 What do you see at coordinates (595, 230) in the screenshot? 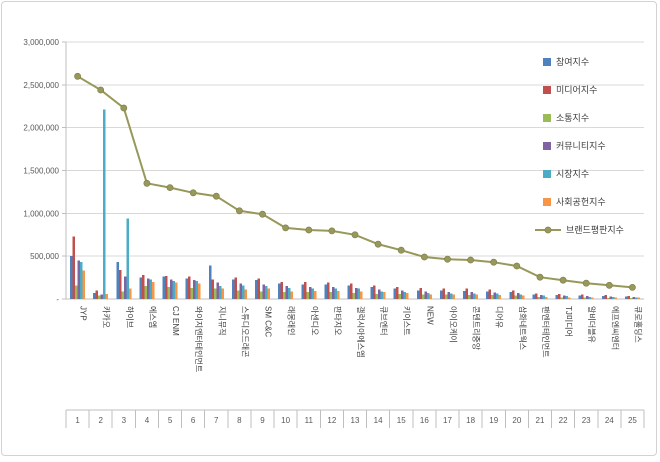
I see `legend-label: 브랜드평판지수` at bounding box center [595, 230].